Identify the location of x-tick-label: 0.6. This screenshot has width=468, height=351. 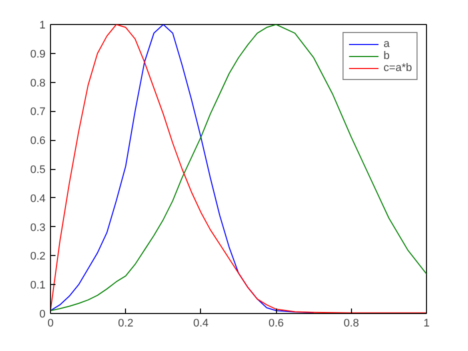
(276, 324).